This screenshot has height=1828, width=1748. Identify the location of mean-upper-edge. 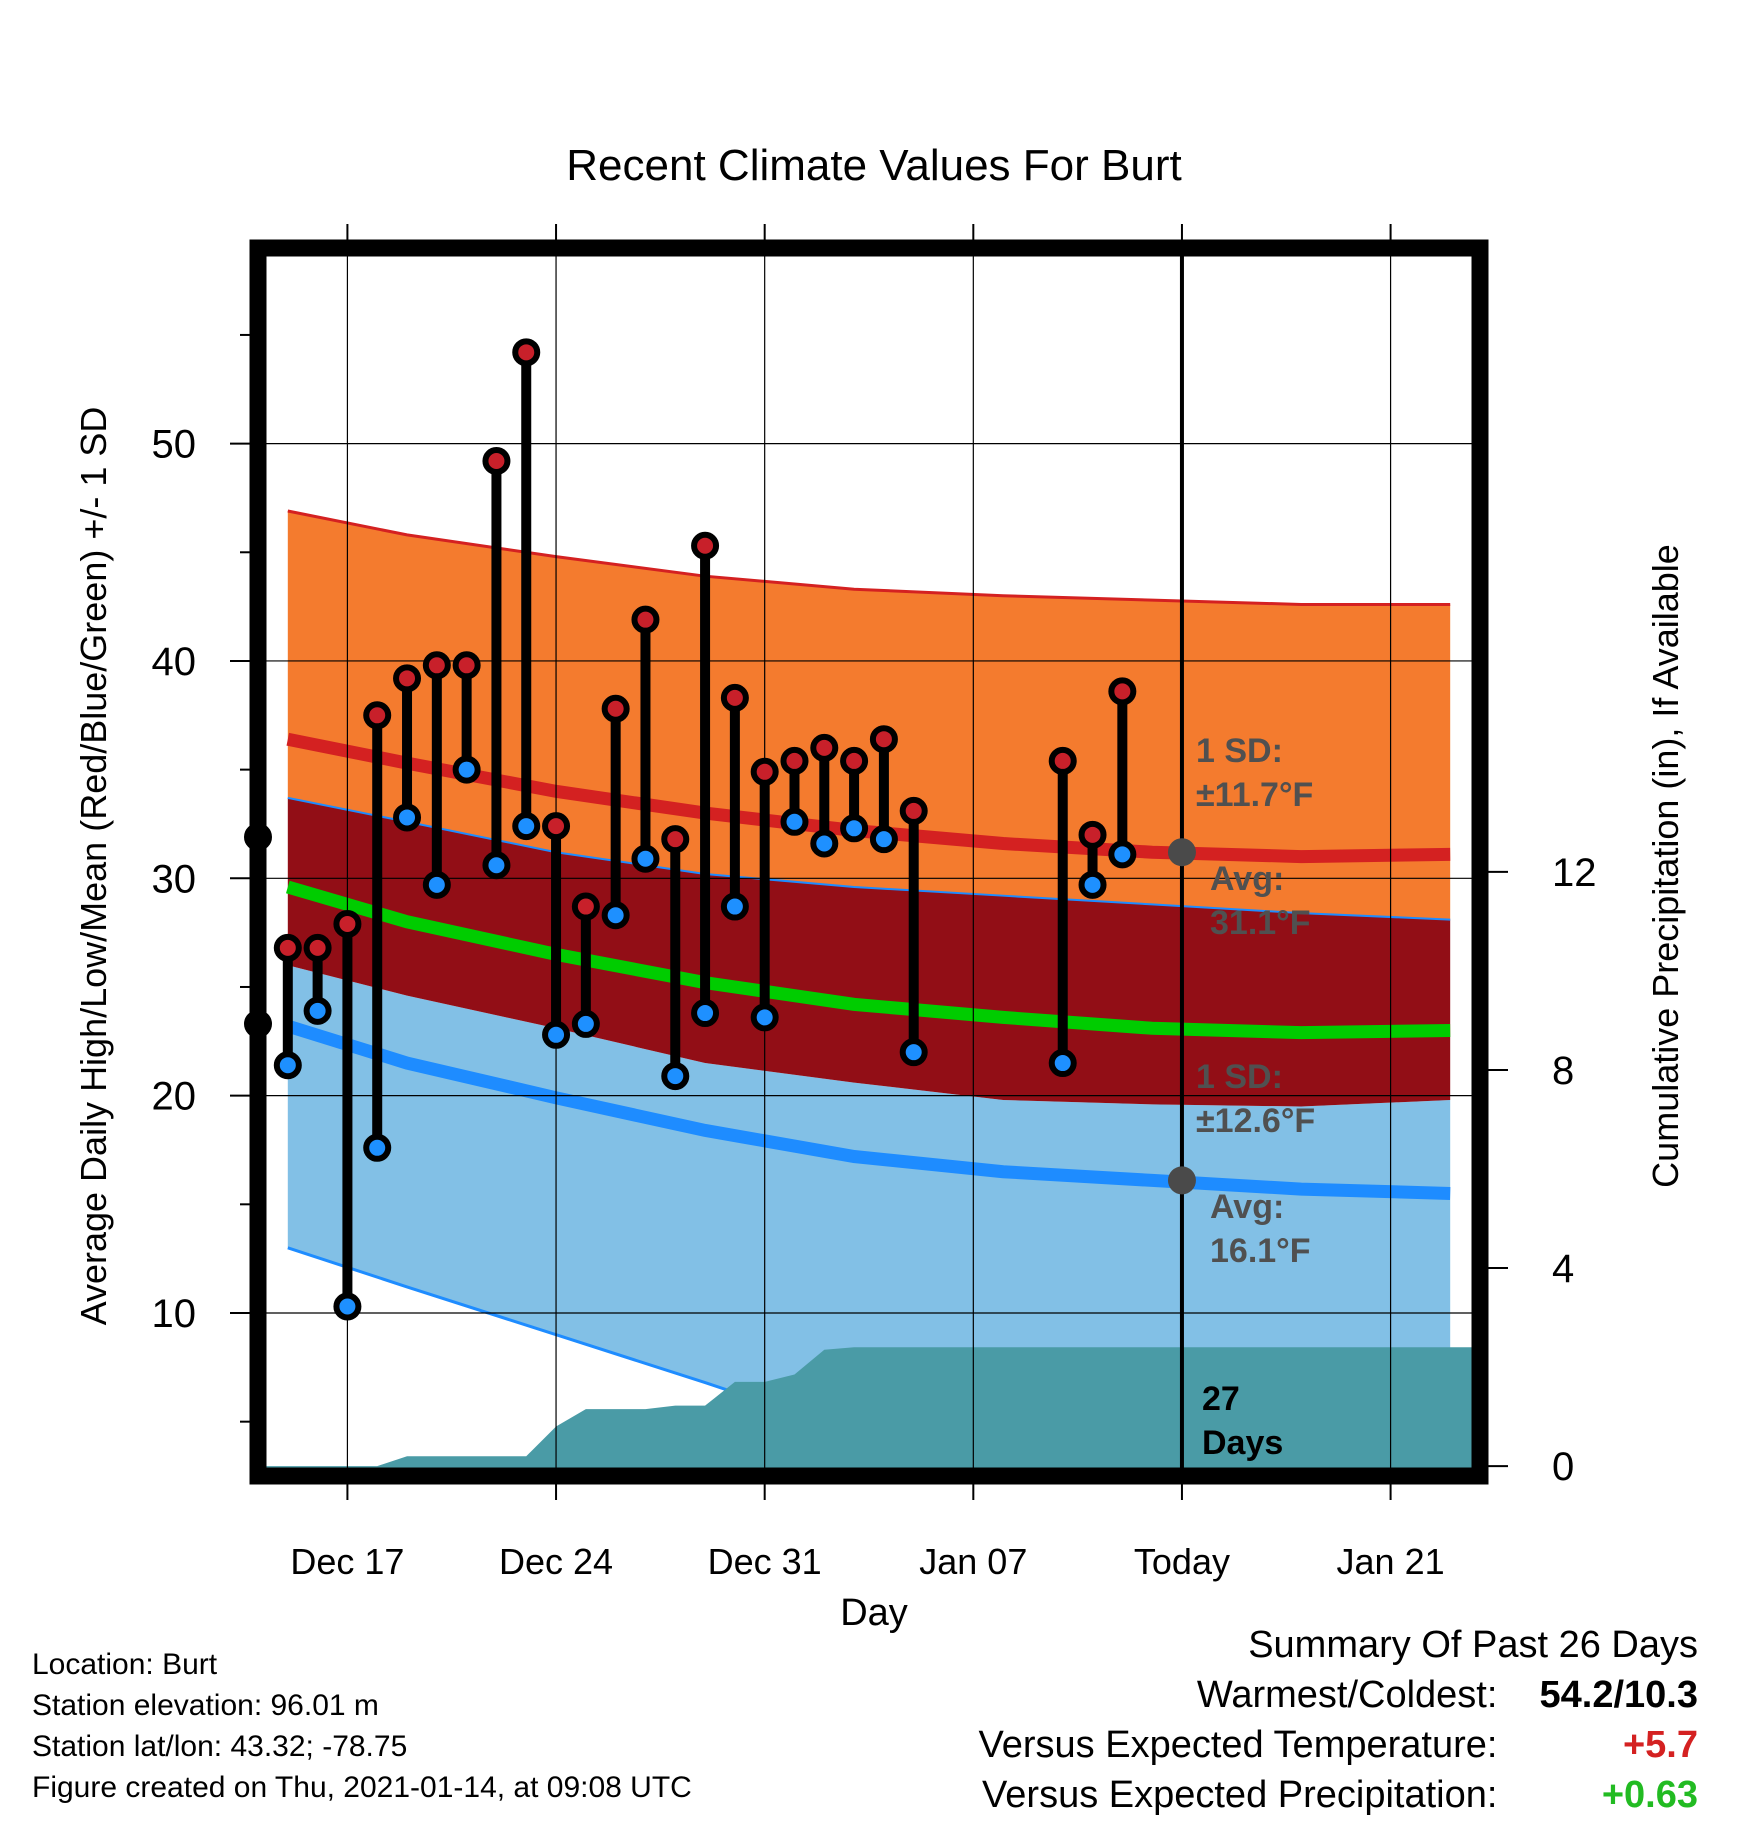
(869, 858).